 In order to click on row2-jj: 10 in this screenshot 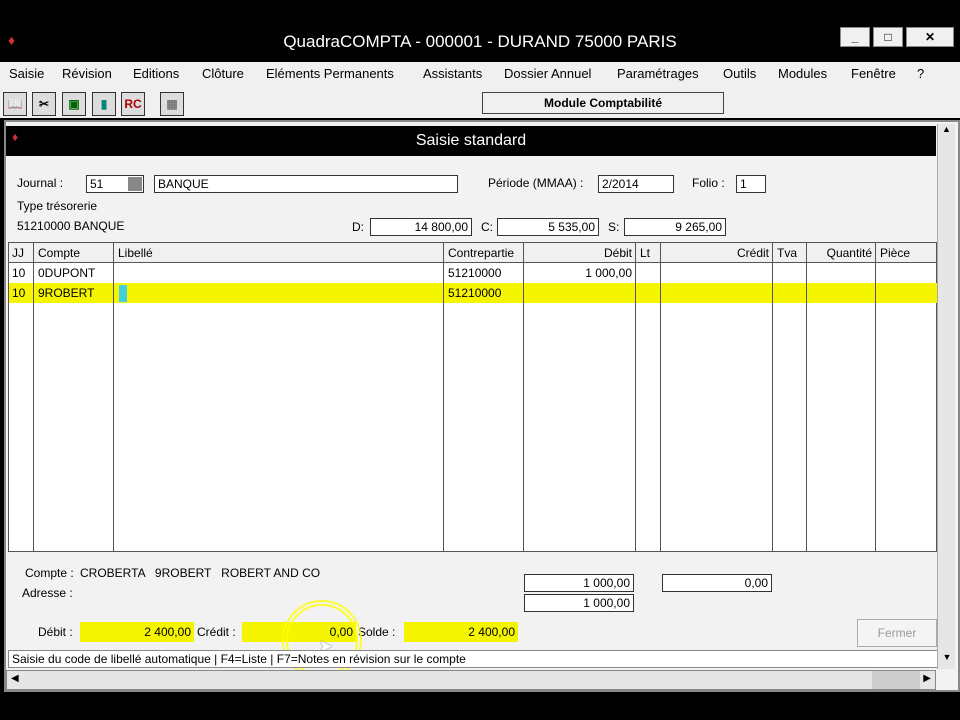, I will do `click(19, 293)`.